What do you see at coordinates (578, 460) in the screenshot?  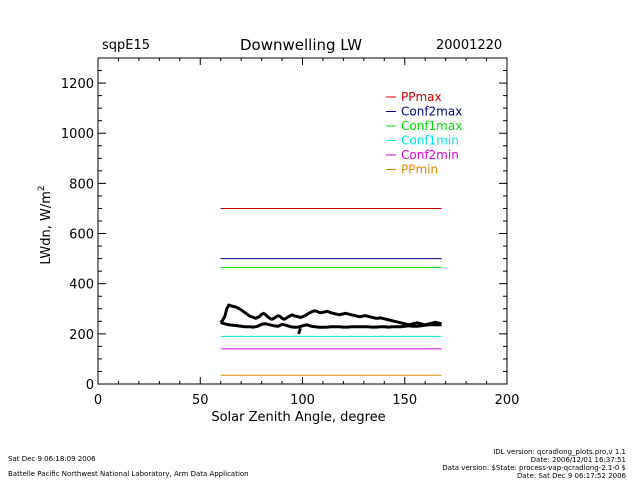 I see `footer-idl-date: Date: 2006/12/01 16:37:51` at bounding box center [578, 460].